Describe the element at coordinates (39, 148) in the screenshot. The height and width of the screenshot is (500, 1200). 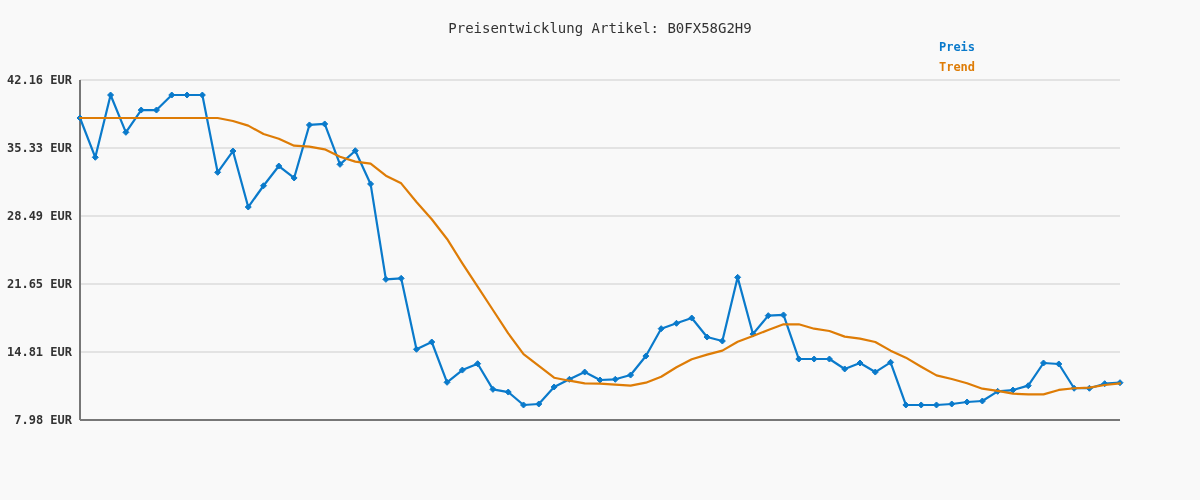
I see `y-tick-label: 35.33 EUR` at that location.